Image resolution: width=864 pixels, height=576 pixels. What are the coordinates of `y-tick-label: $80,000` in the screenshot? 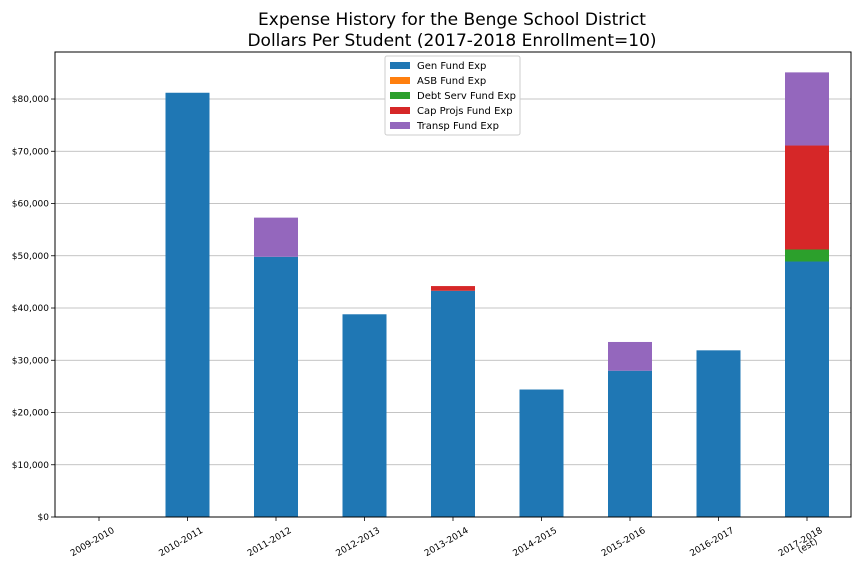 It's located at (30, 100).